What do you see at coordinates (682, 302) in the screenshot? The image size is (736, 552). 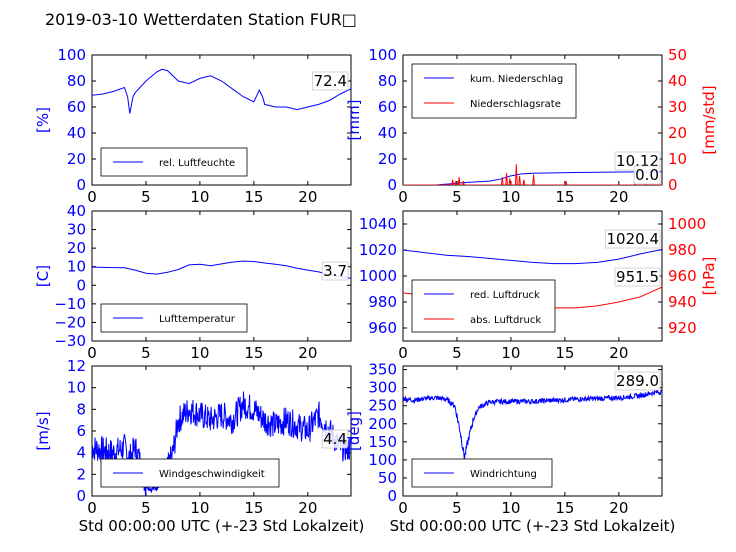 I see `y-tick-right-label: 940` at bounding box center [682, 302].